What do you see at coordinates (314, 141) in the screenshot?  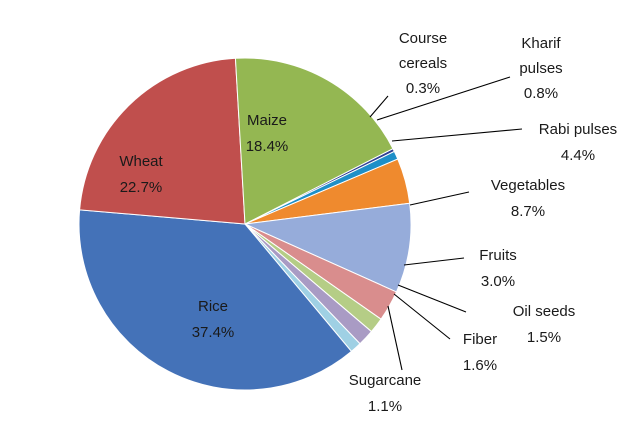 I see `pie-slice-maize` at bounding box center [314, 141].